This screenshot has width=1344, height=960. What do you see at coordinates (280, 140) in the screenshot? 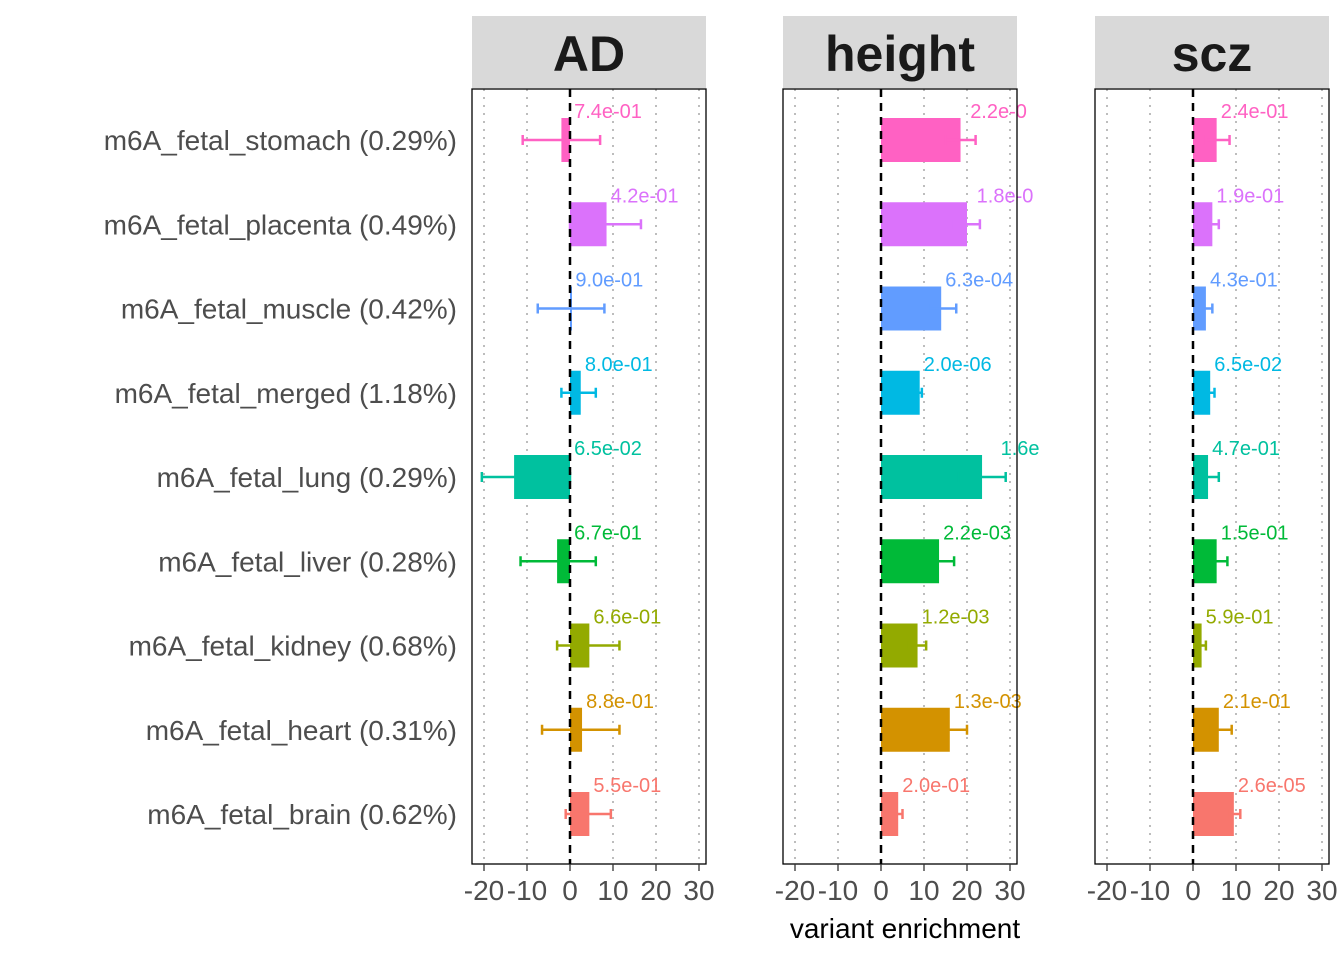
I see `y-tick-label: m6A_fetal_stomach (0.29%)` at bounding box center [280, 140].